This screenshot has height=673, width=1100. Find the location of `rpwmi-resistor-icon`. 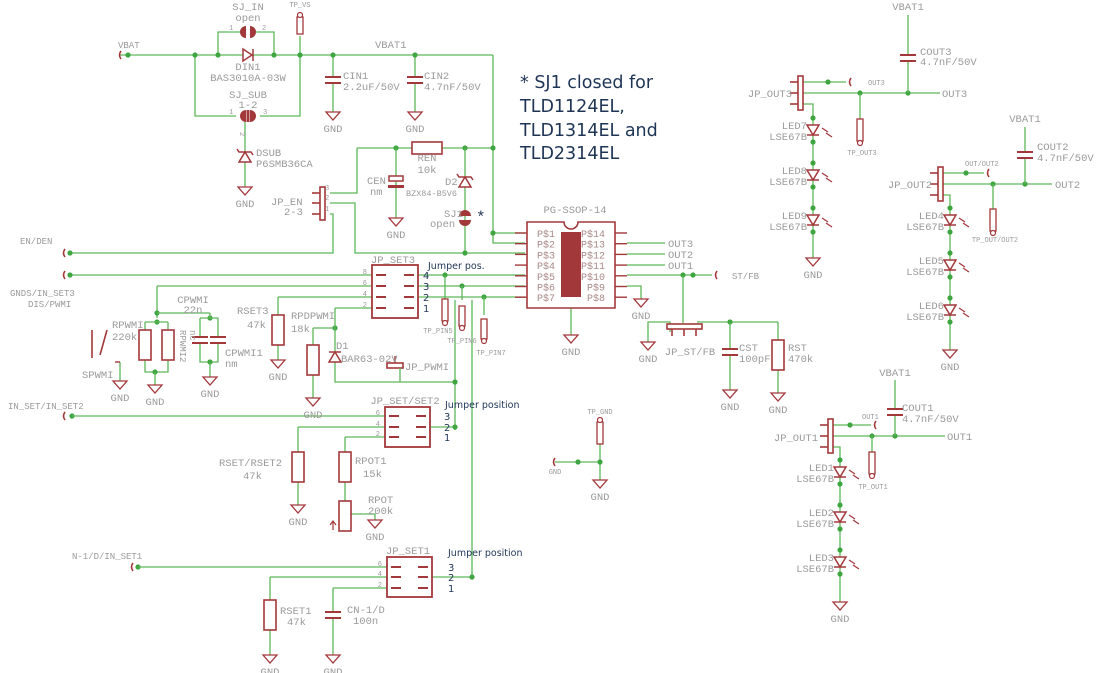

rpwmi-resistor-icon is located at coordinates (145, 345).